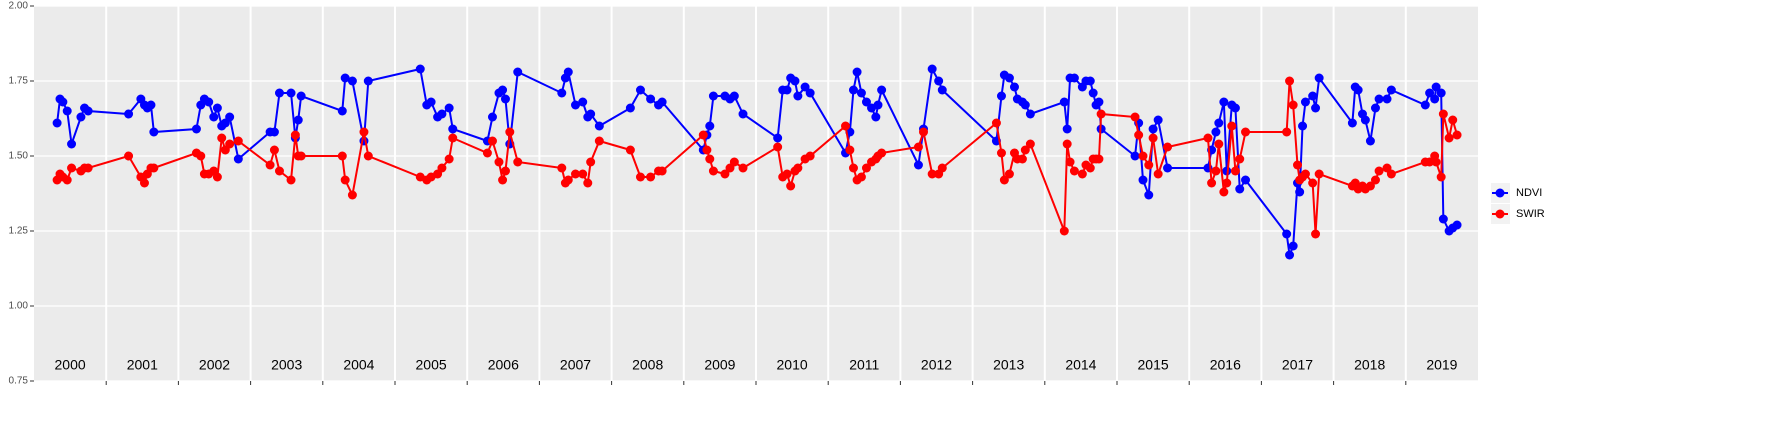  What do you see at coordinates (19, 81) in the screenshot?
I see `y-tick-label: 1.75` at bounding box center [19, 81].